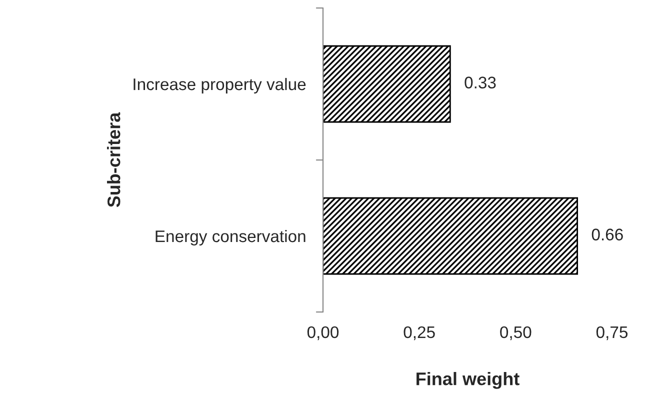 This screenshot has width=657, height=413. What do you see at coordinates (113, 160) in the screenshot?
I see `y-axis-title: Sub-critera` at bounding box center [113, 160].